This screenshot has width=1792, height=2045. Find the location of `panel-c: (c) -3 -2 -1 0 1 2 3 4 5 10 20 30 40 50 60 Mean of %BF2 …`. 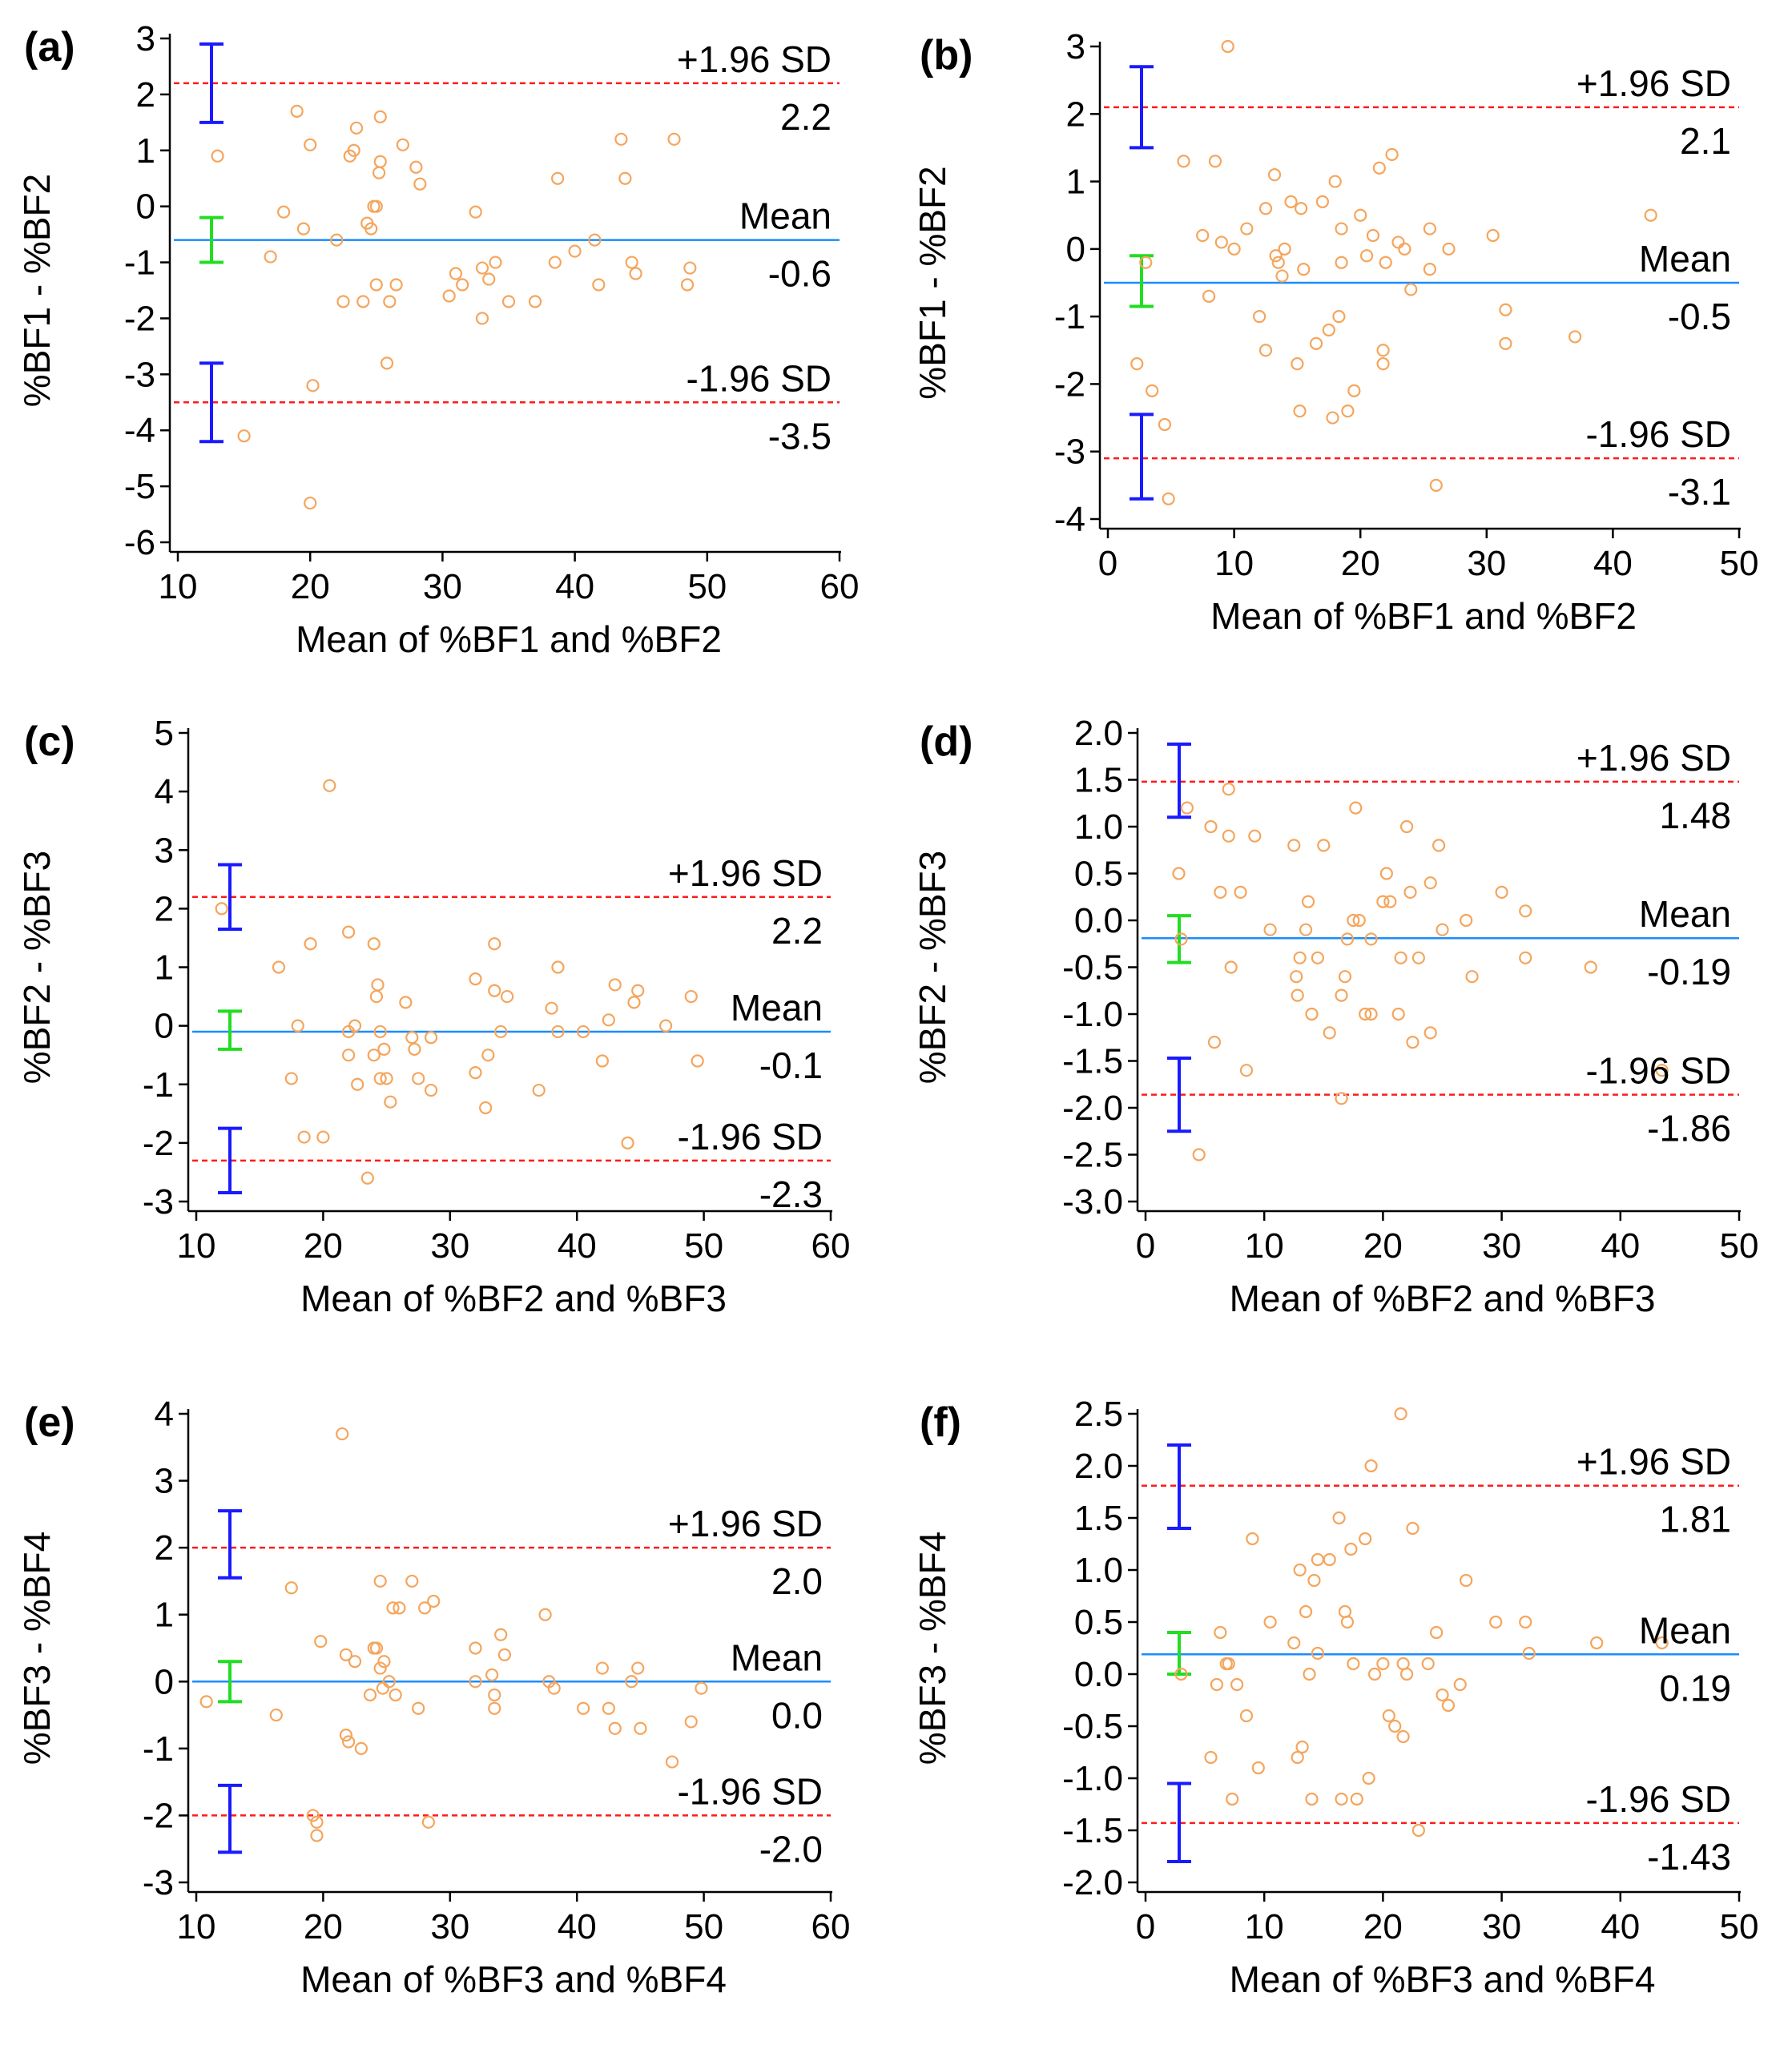

panel-c: (c) -3 -2 -1 0 1 2 3 4 5 10 20 30 40 50 60 Mean of %BF2 … is located at coordinates (434, 1017).